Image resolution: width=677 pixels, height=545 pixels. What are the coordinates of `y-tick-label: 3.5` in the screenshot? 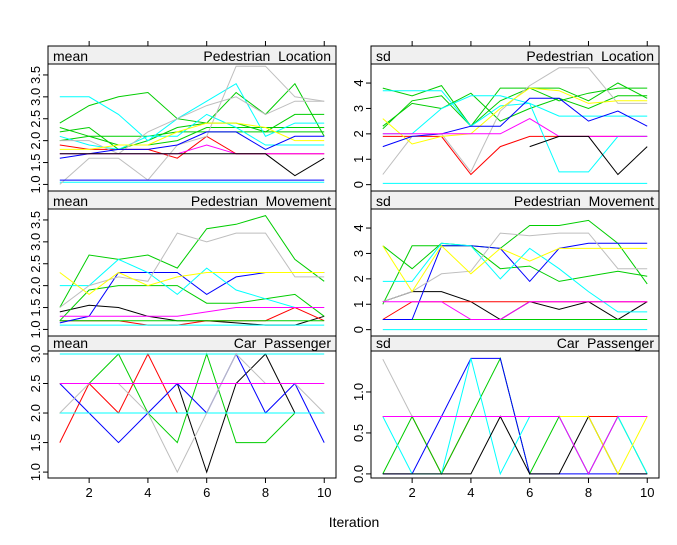 It's located at (35, 75).